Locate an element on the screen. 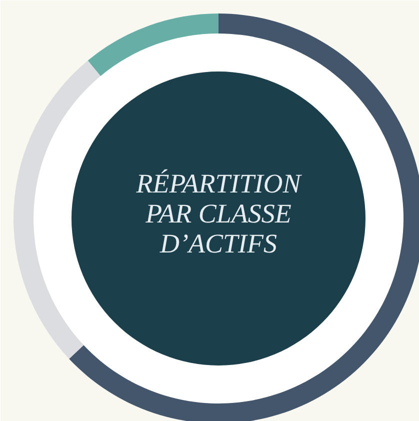  text: RÉPARTITION PAR CLASSE D’ACTIFS is located at coordinates (219, 213).